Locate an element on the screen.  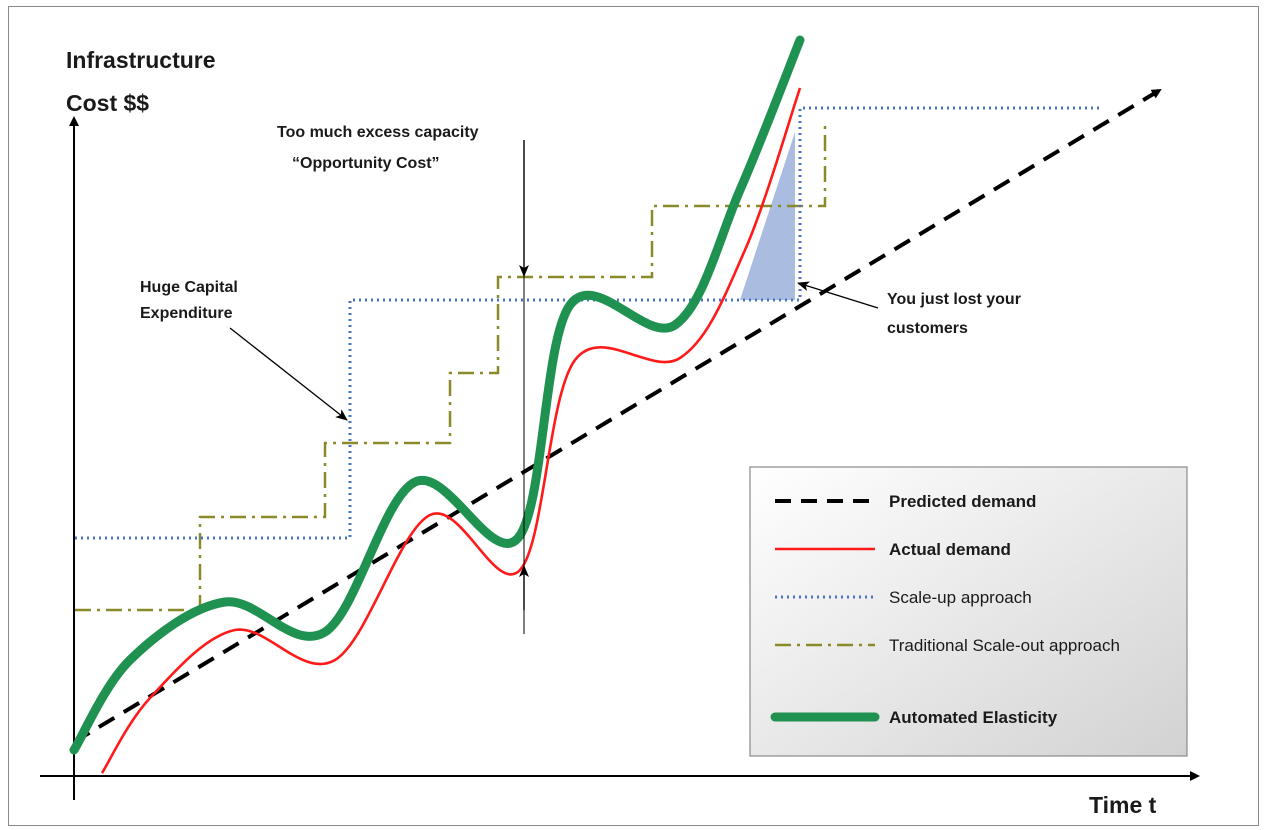
capex-arrow is located at coordinates (288, 374).